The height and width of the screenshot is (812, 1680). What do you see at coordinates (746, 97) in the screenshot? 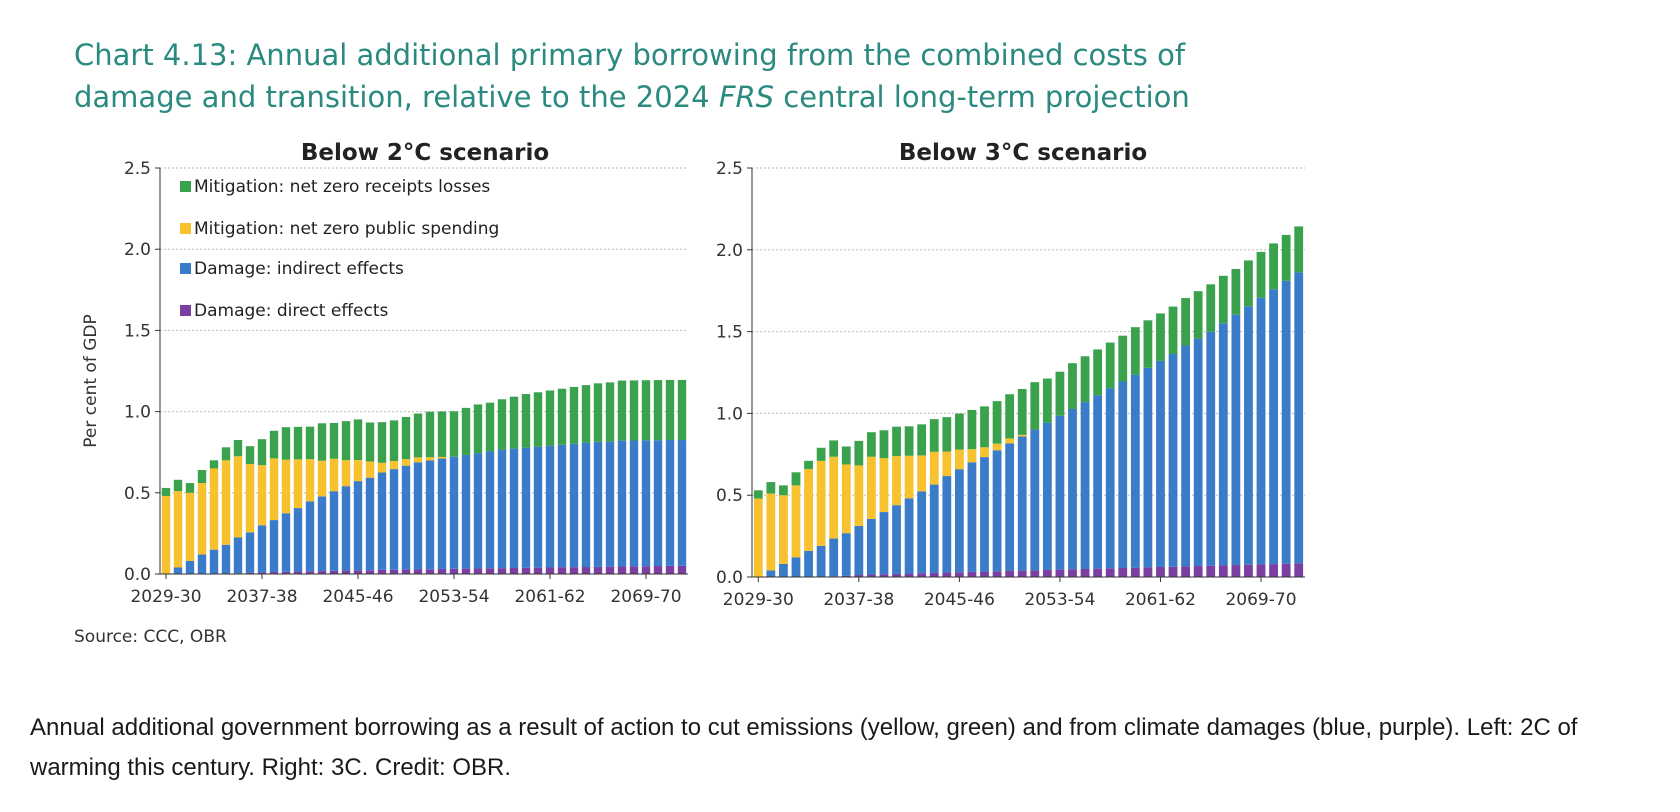
I see `title-line-2-italic: FRS` at bounding box center [746, 97].